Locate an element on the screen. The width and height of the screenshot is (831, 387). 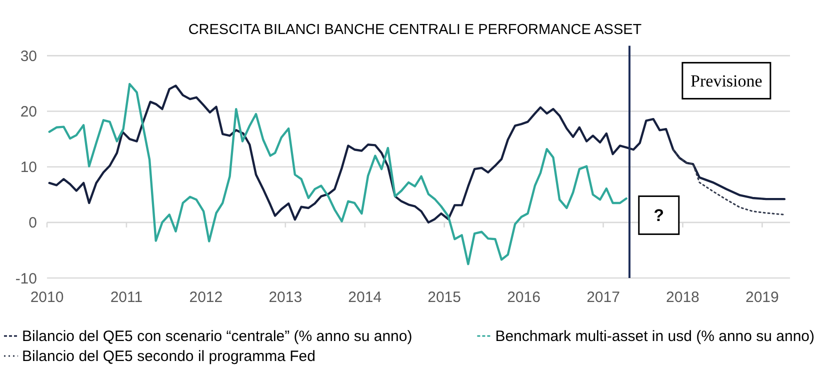
y-tick-label: 0 is located at coordinates (32, 223).